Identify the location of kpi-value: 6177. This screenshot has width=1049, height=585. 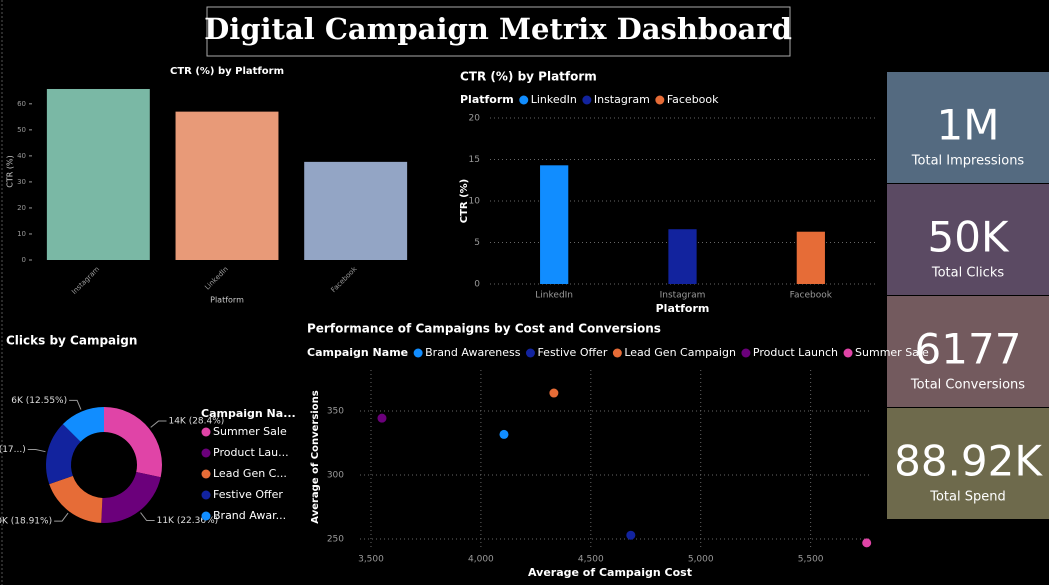
(968, 349).